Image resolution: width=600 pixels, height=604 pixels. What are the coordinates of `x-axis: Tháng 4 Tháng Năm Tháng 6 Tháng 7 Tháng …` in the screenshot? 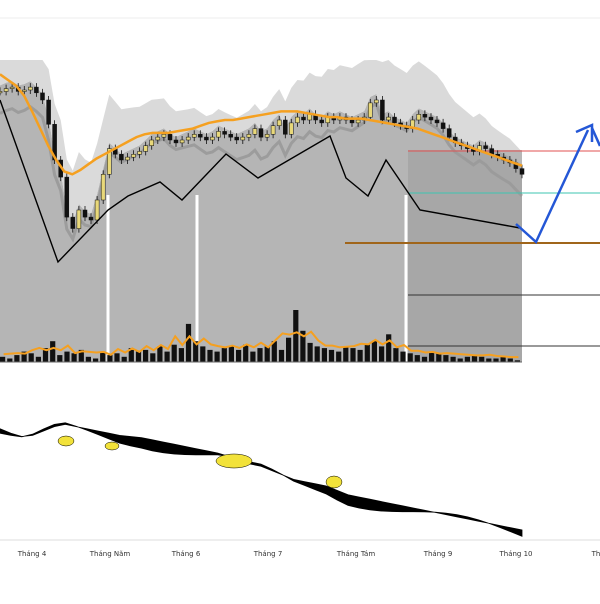 It's located at (308, 554).